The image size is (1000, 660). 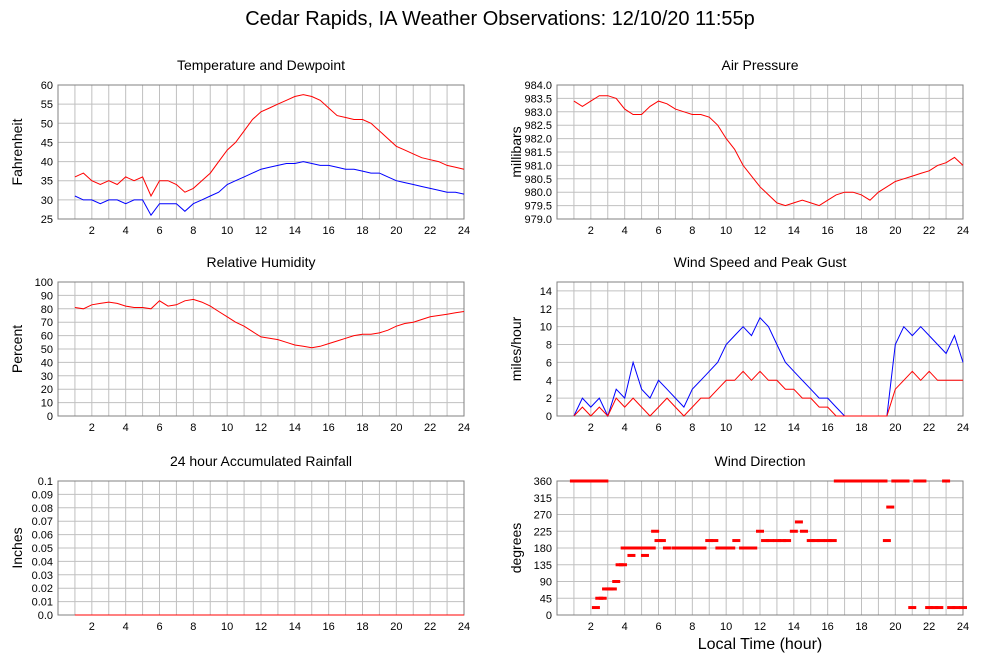 What do you see at coordinates (42, 603) in the screenshot?
I see `y-tick-label: 0.01` at bounding box center [42, 603].